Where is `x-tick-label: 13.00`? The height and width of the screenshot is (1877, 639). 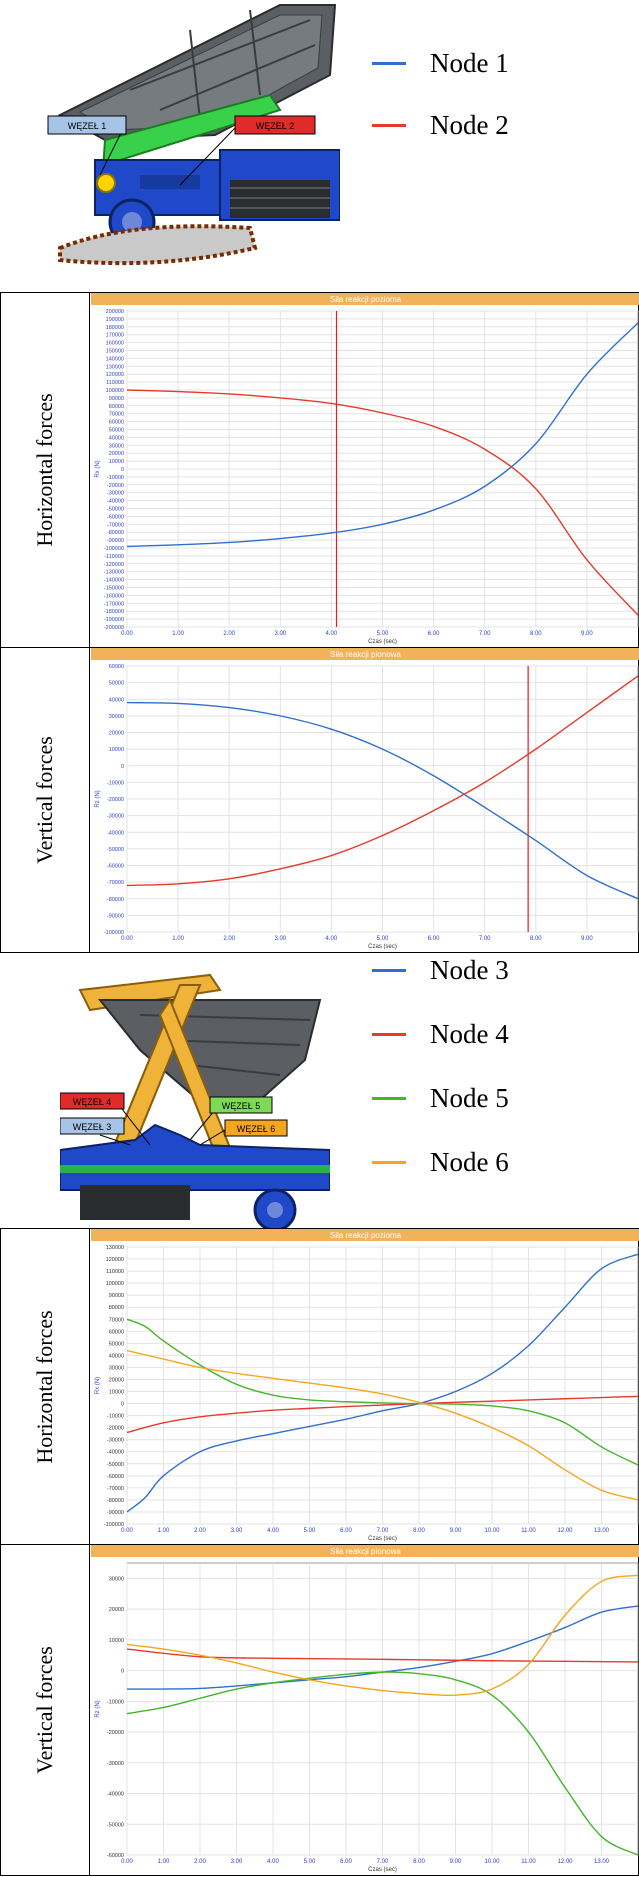 x-tick-label: 13.00 is located at coordinates (602, 1531).